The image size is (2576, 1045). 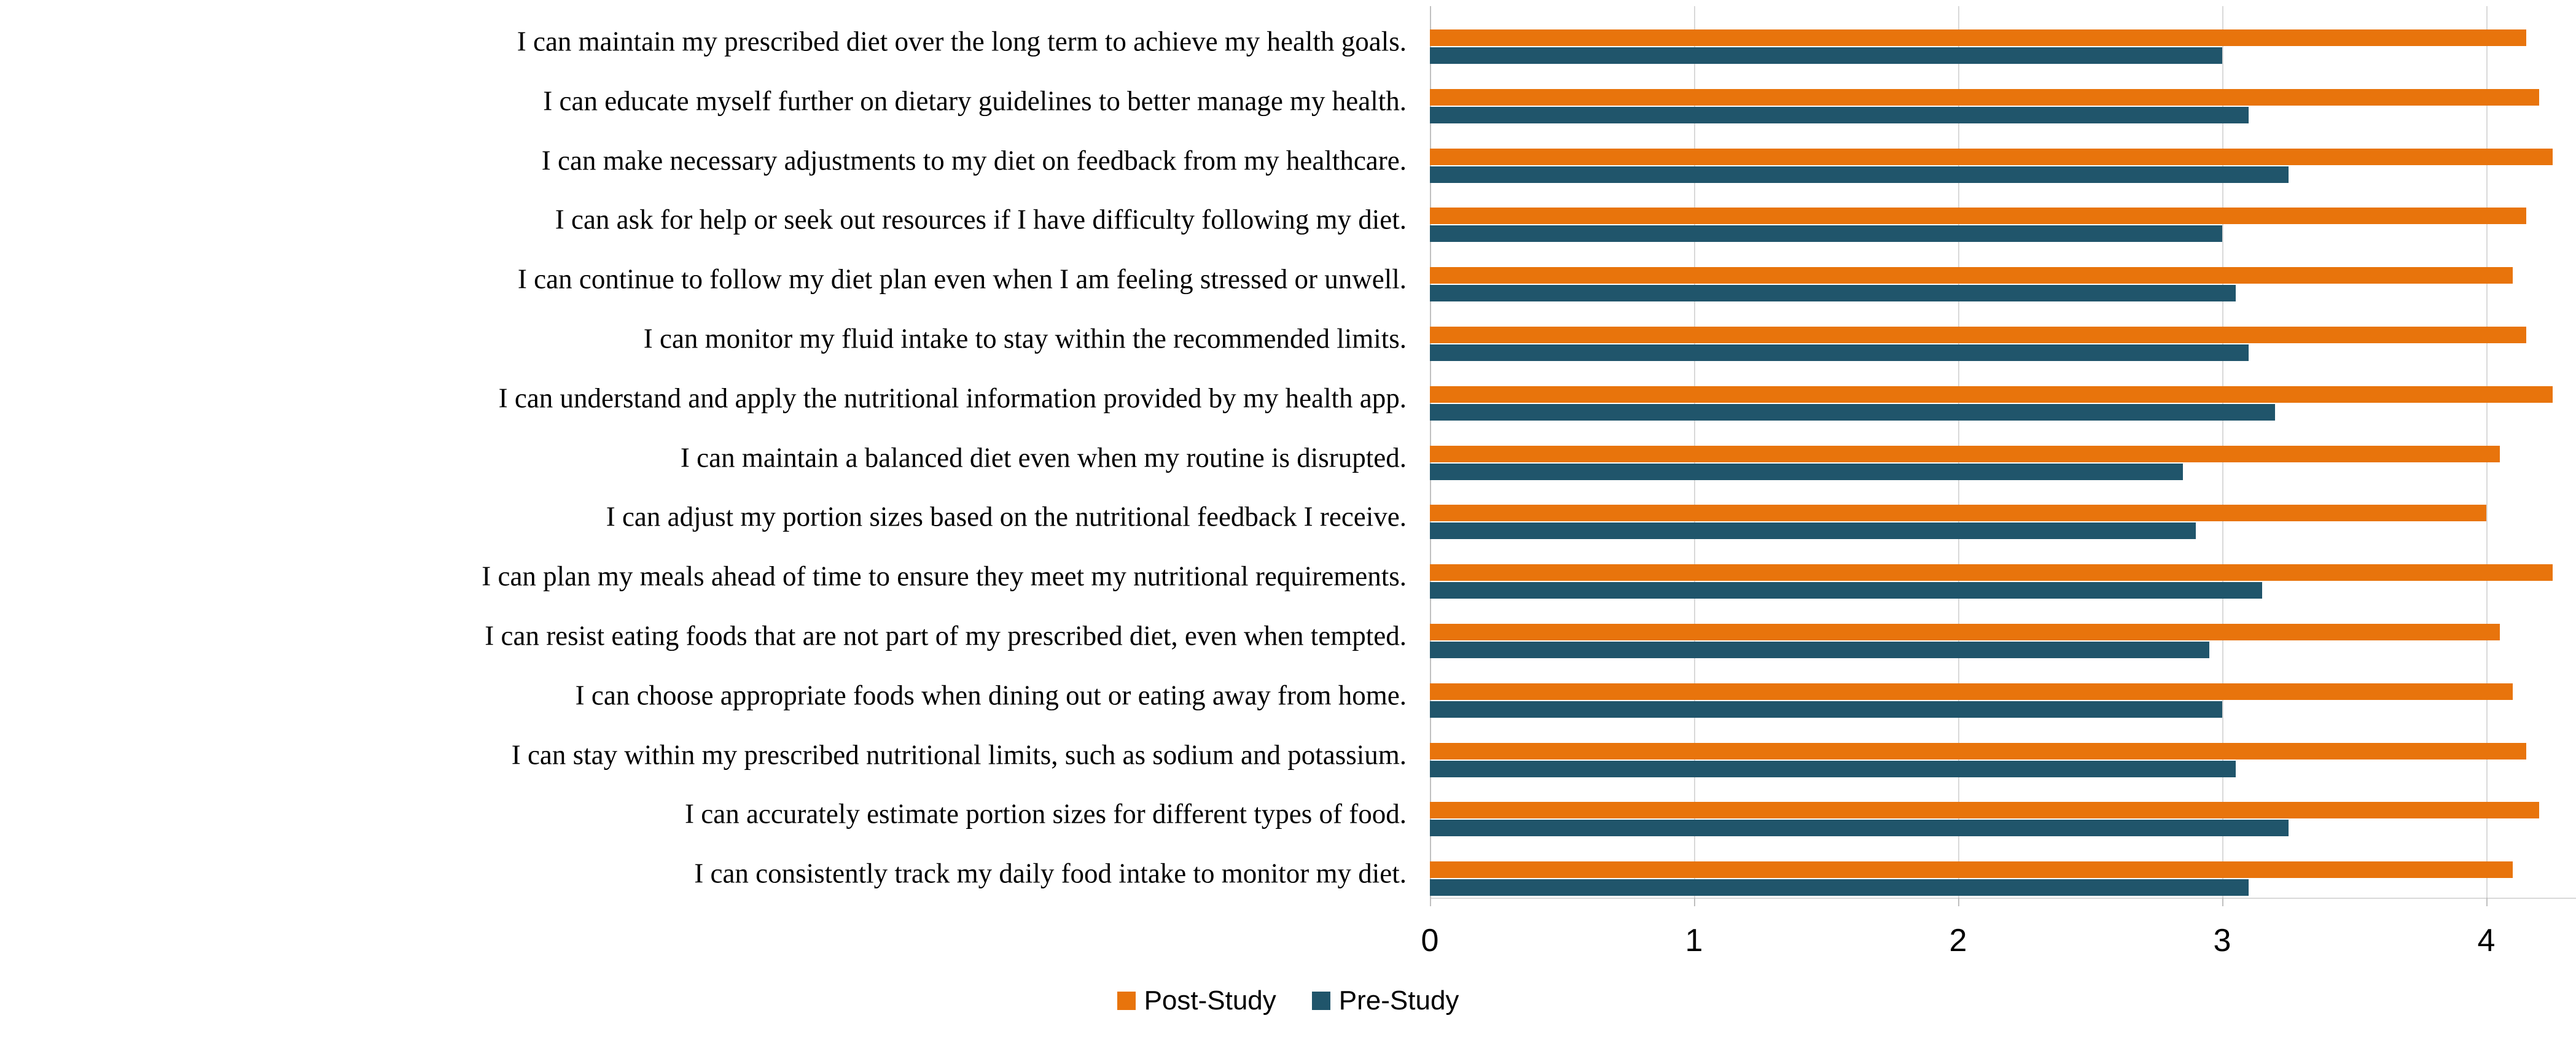 I want to click on legend-swatch-icon-post-study, so click(x=1126, y=1001).